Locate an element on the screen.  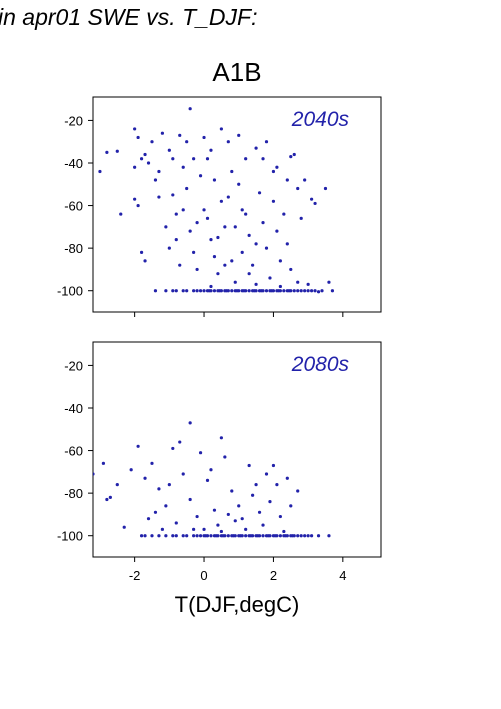
y-tick-label: -80 is located at coordinates (73, 493).